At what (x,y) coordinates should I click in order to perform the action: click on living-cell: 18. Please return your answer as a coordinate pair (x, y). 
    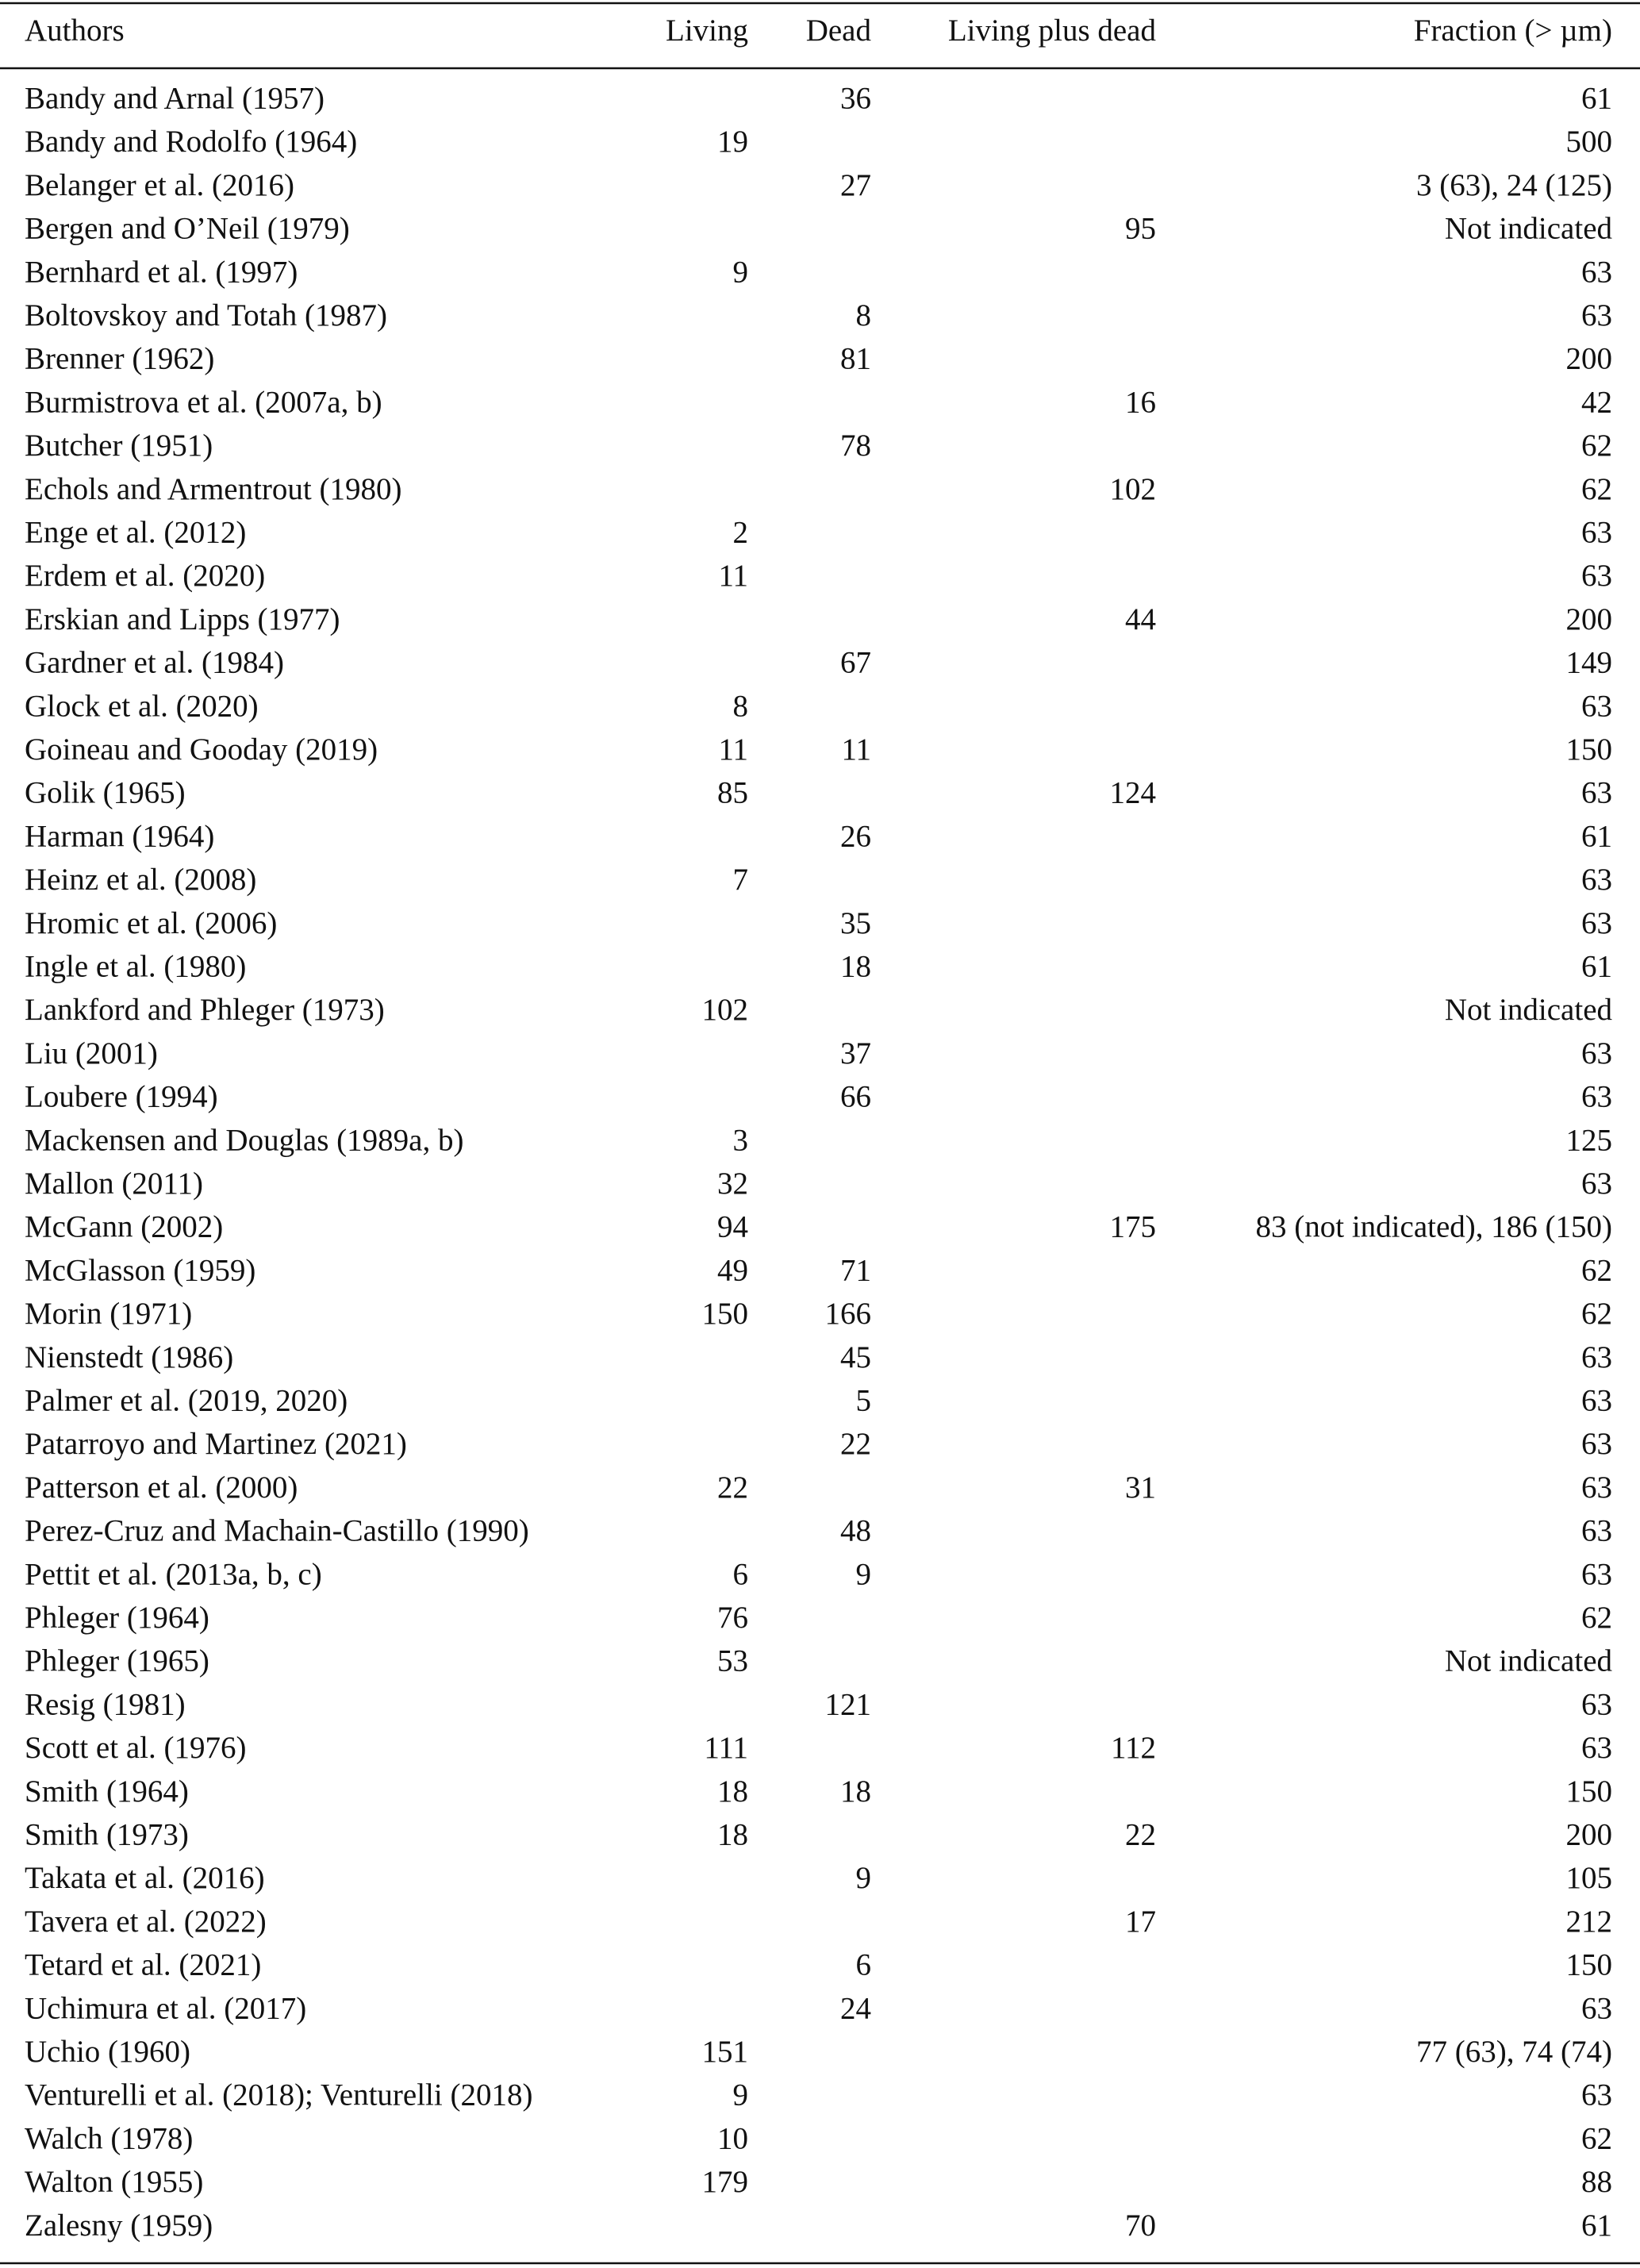
    Looking at the image, I should click on (732, 1834).